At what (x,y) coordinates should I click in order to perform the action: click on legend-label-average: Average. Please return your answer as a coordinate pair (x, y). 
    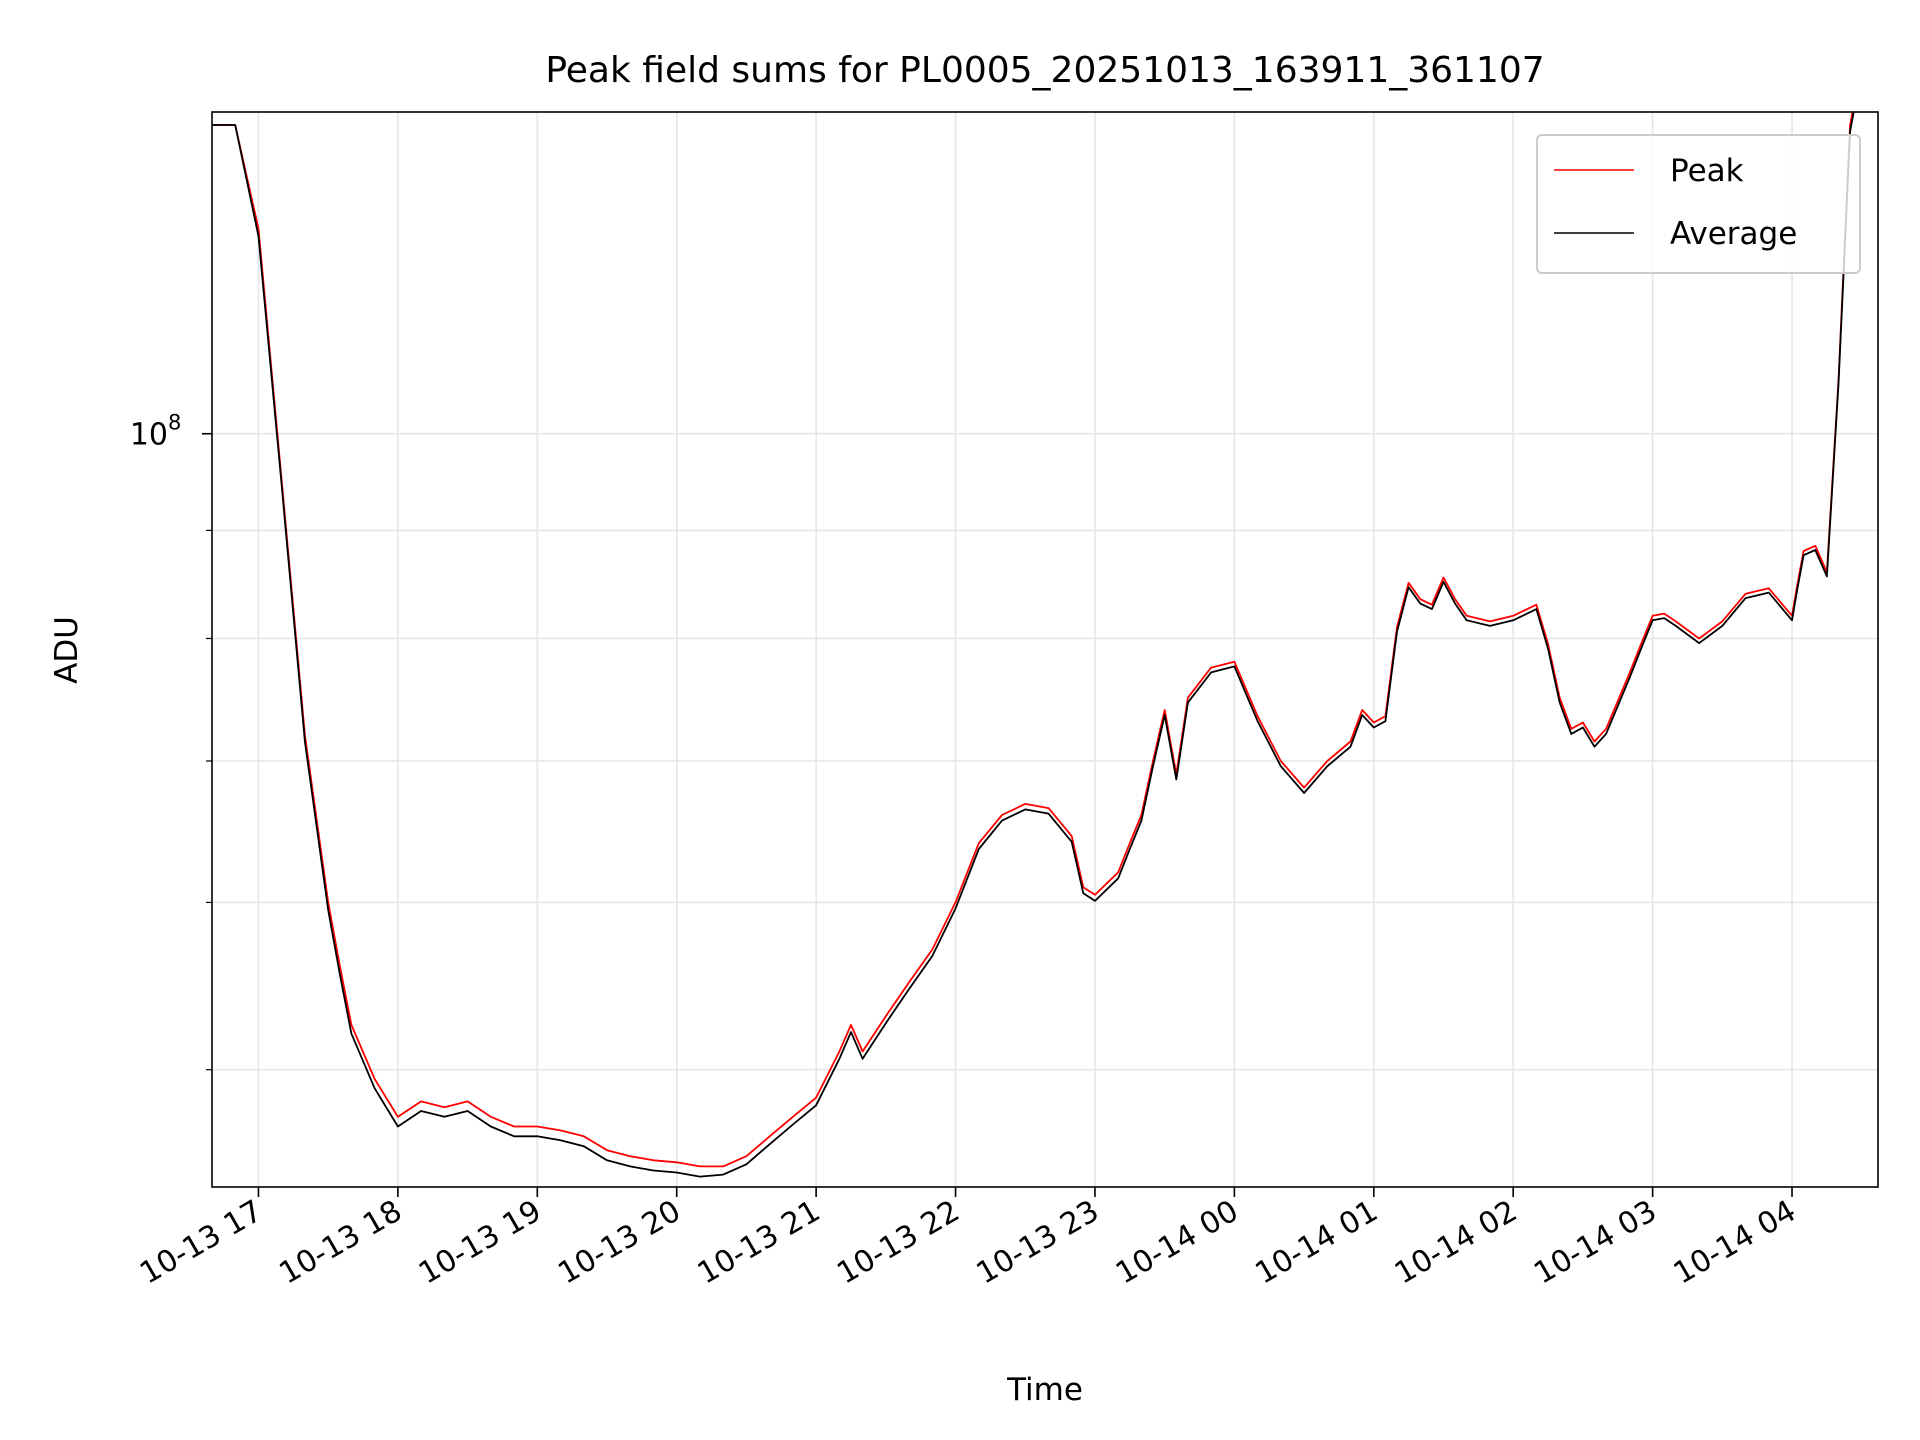
    Looking at the image, I should click on (1733, 234).